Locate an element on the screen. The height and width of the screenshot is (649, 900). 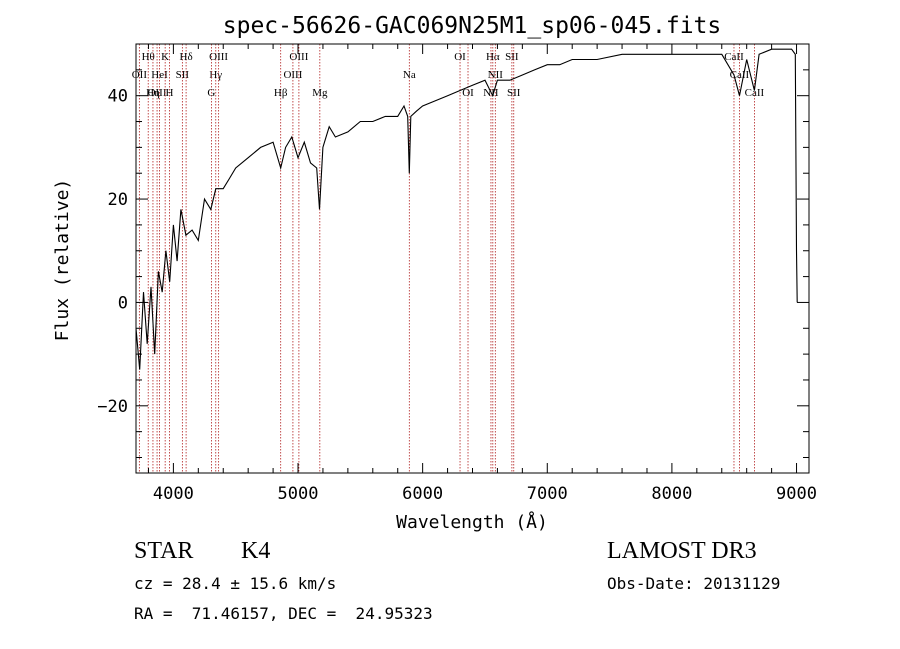
x-tick-label: 6000 is located at coordinates (422, 494).